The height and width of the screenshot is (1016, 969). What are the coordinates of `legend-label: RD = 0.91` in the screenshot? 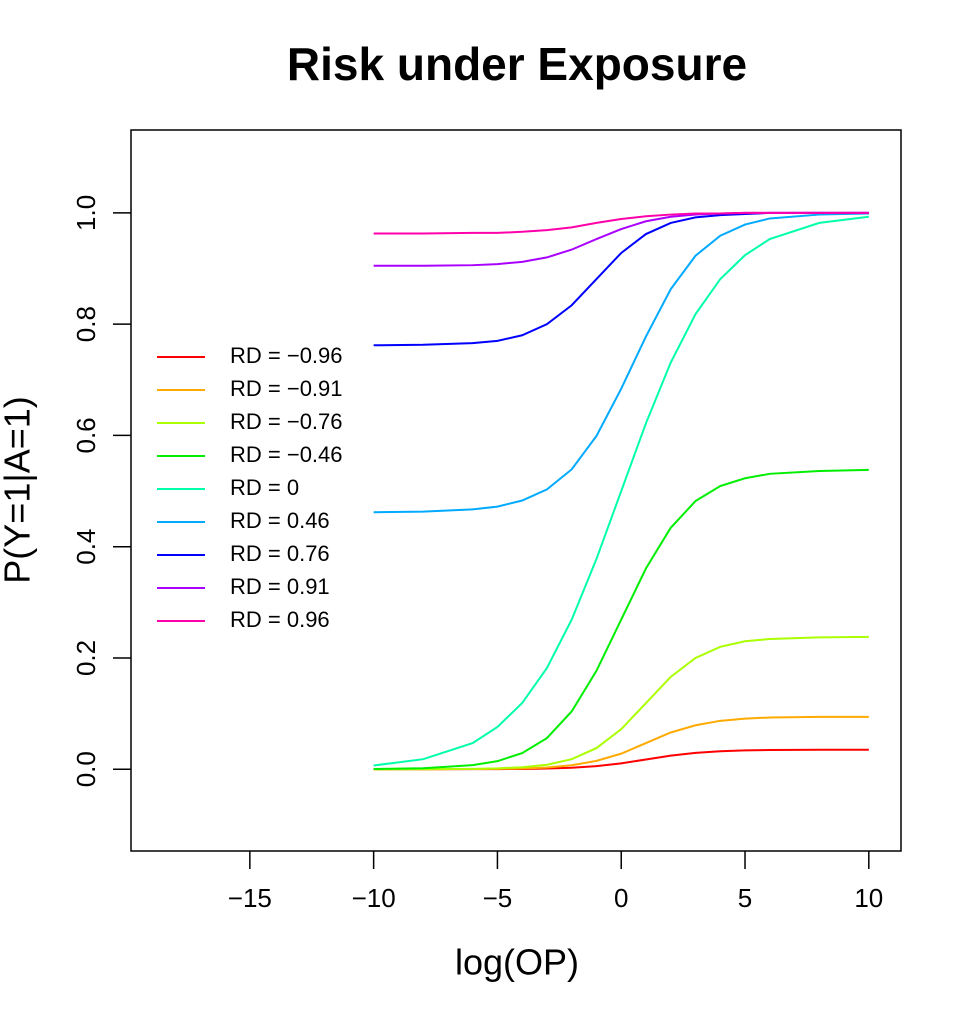 It's located at (280, 586).